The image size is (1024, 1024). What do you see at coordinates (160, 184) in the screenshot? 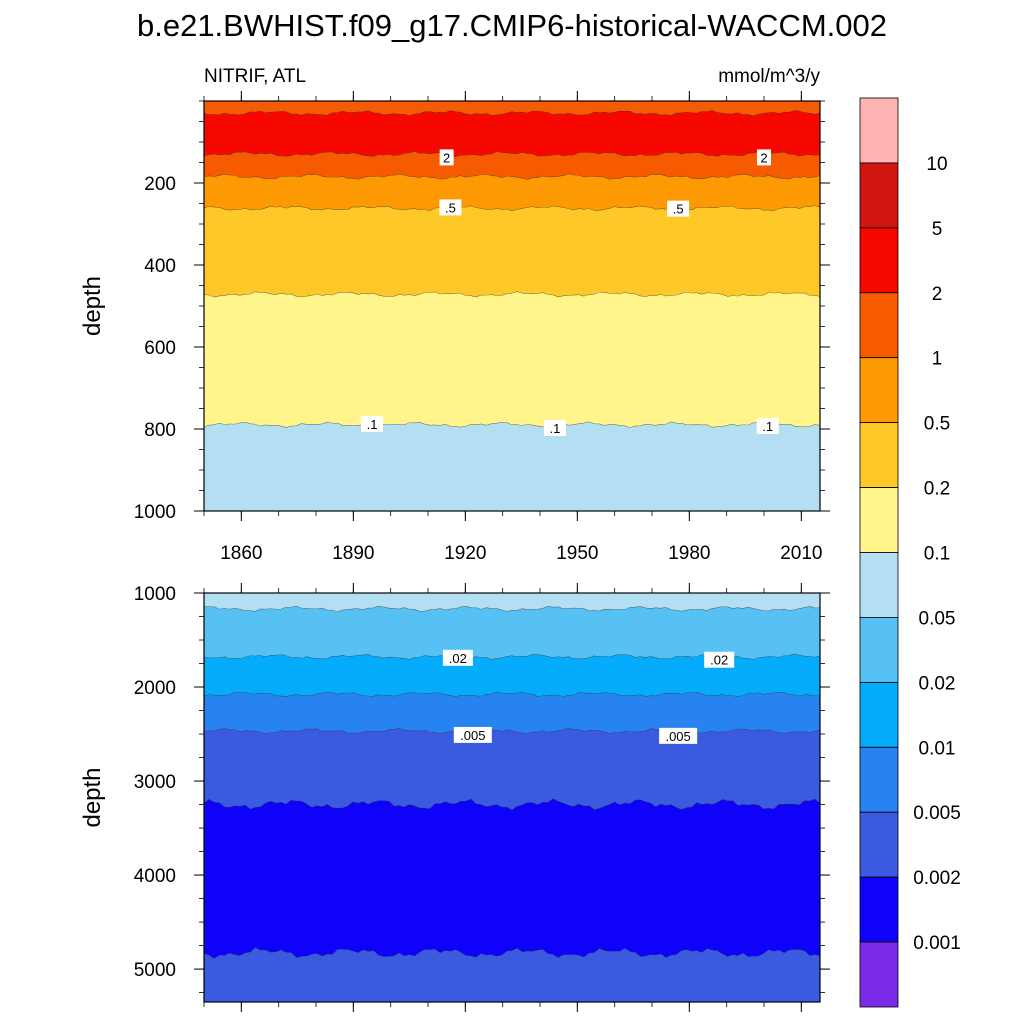
I see `y-tick-label: 200` at bounding box center [160, 184].